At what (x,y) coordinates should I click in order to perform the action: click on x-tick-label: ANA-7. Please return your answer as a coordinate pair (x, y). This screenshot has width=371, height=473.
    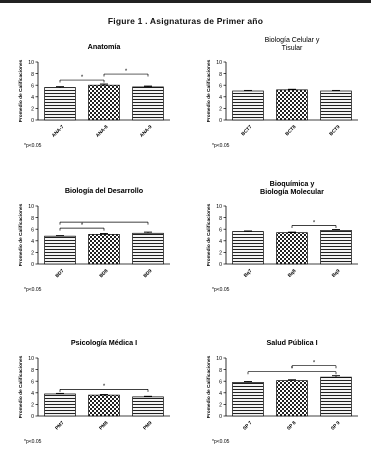
    Looking at the image, I should click on (58, 131).